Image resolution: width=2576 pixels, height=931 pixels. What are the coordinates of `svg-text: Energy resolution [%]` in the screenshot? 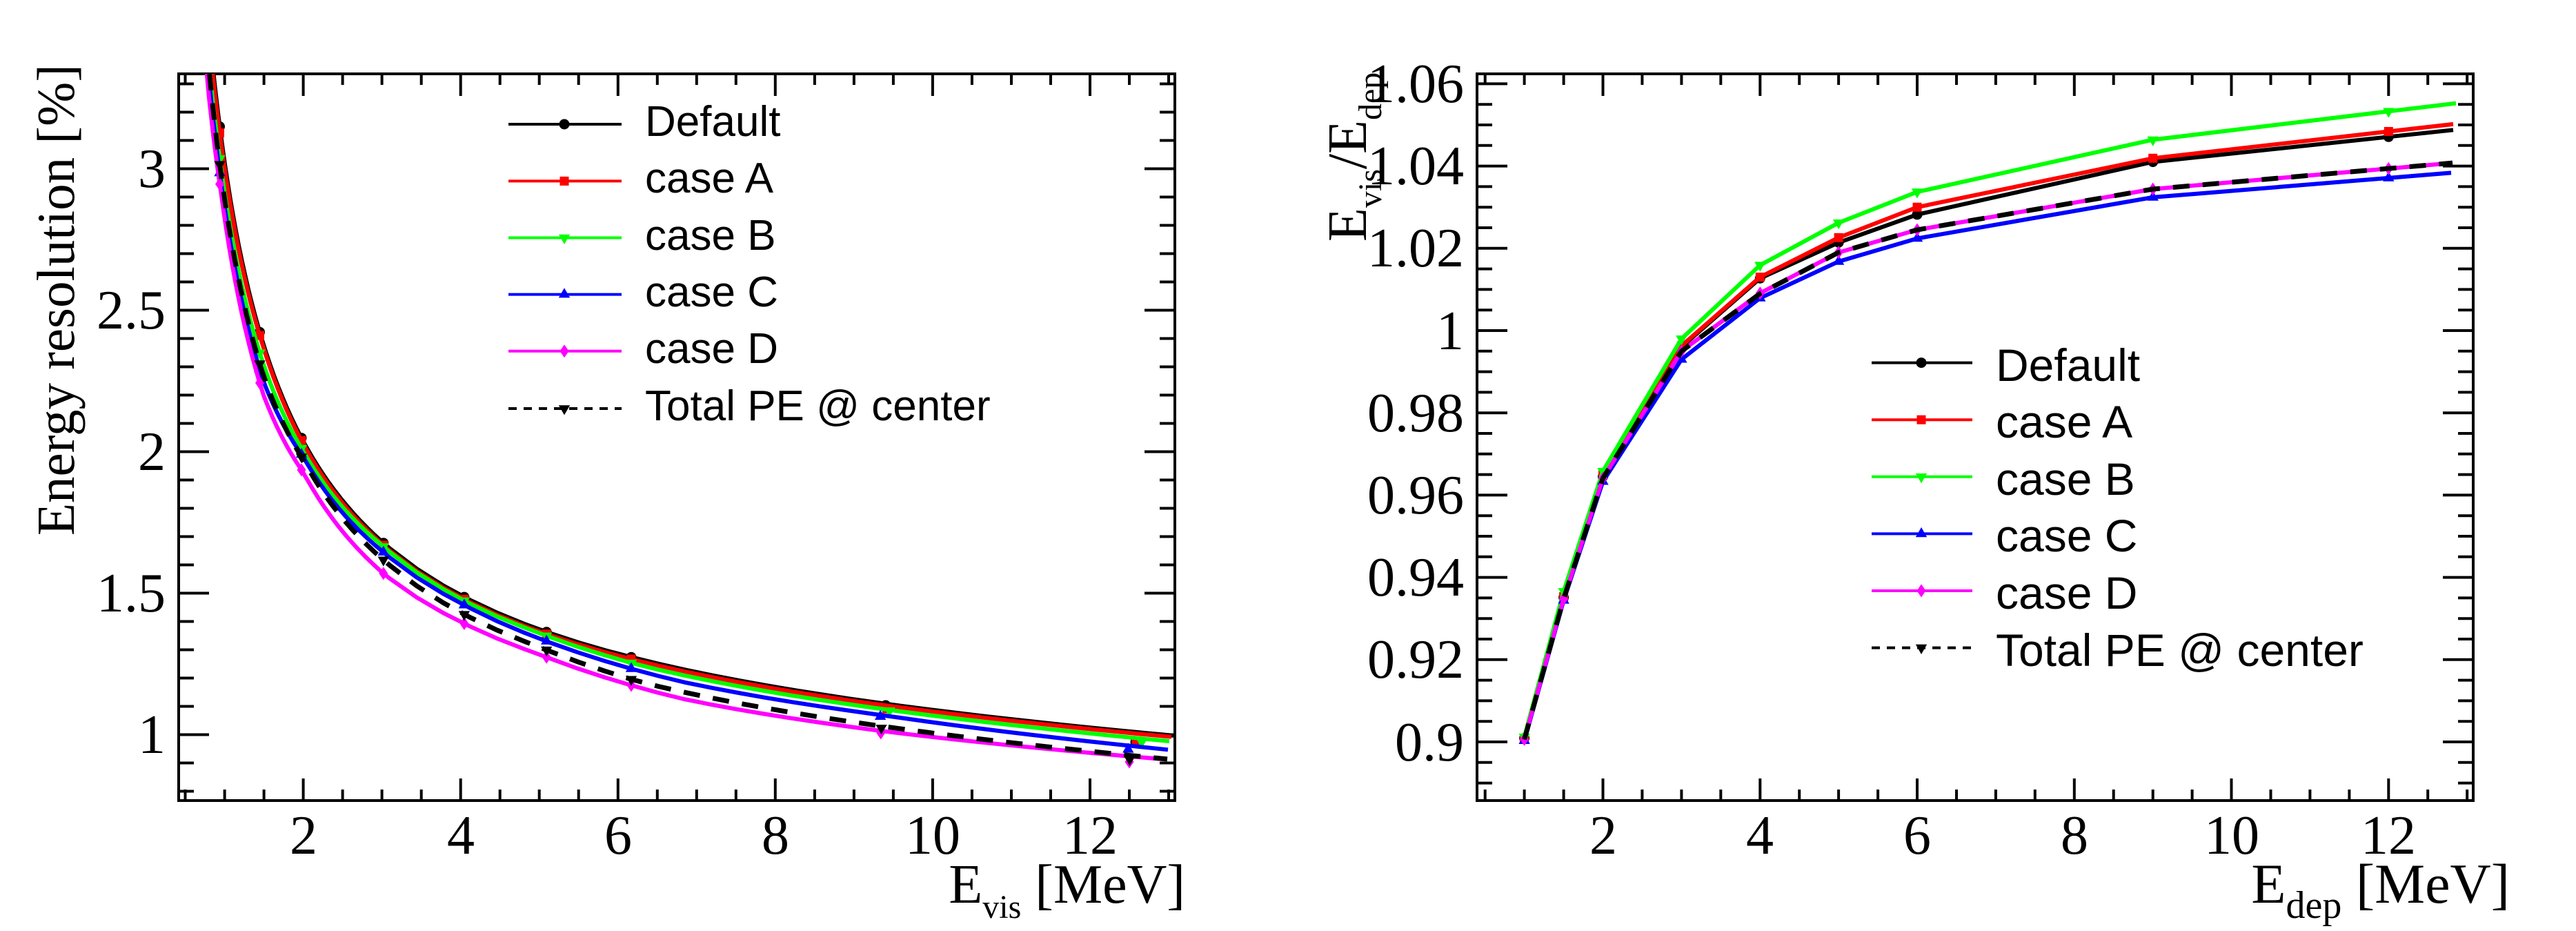 It's located at (56, 300).